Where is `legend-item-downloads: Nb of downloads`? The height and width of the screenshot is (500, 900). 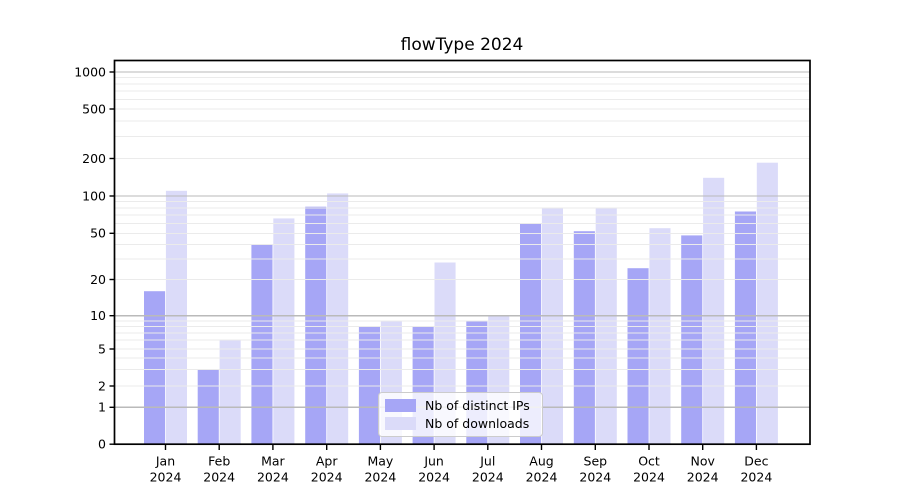
legend-item-downloads: Nb of downloads is located at coordinates (463, 424).